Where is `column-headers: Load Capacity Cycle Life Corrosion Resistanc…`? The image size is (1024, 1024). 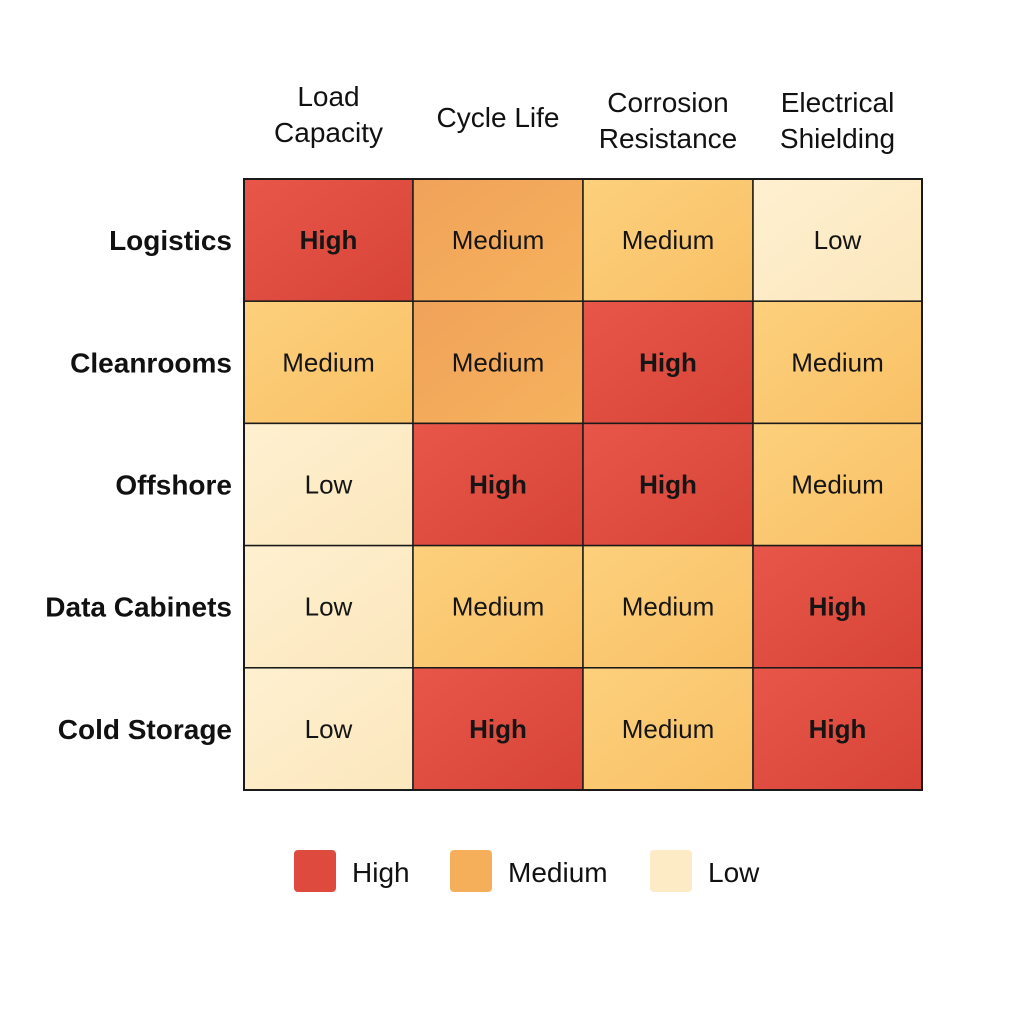 column-headers: Load Capacity Cycle Life Corrosion Resistanc… is located at coordinates (584, 117).